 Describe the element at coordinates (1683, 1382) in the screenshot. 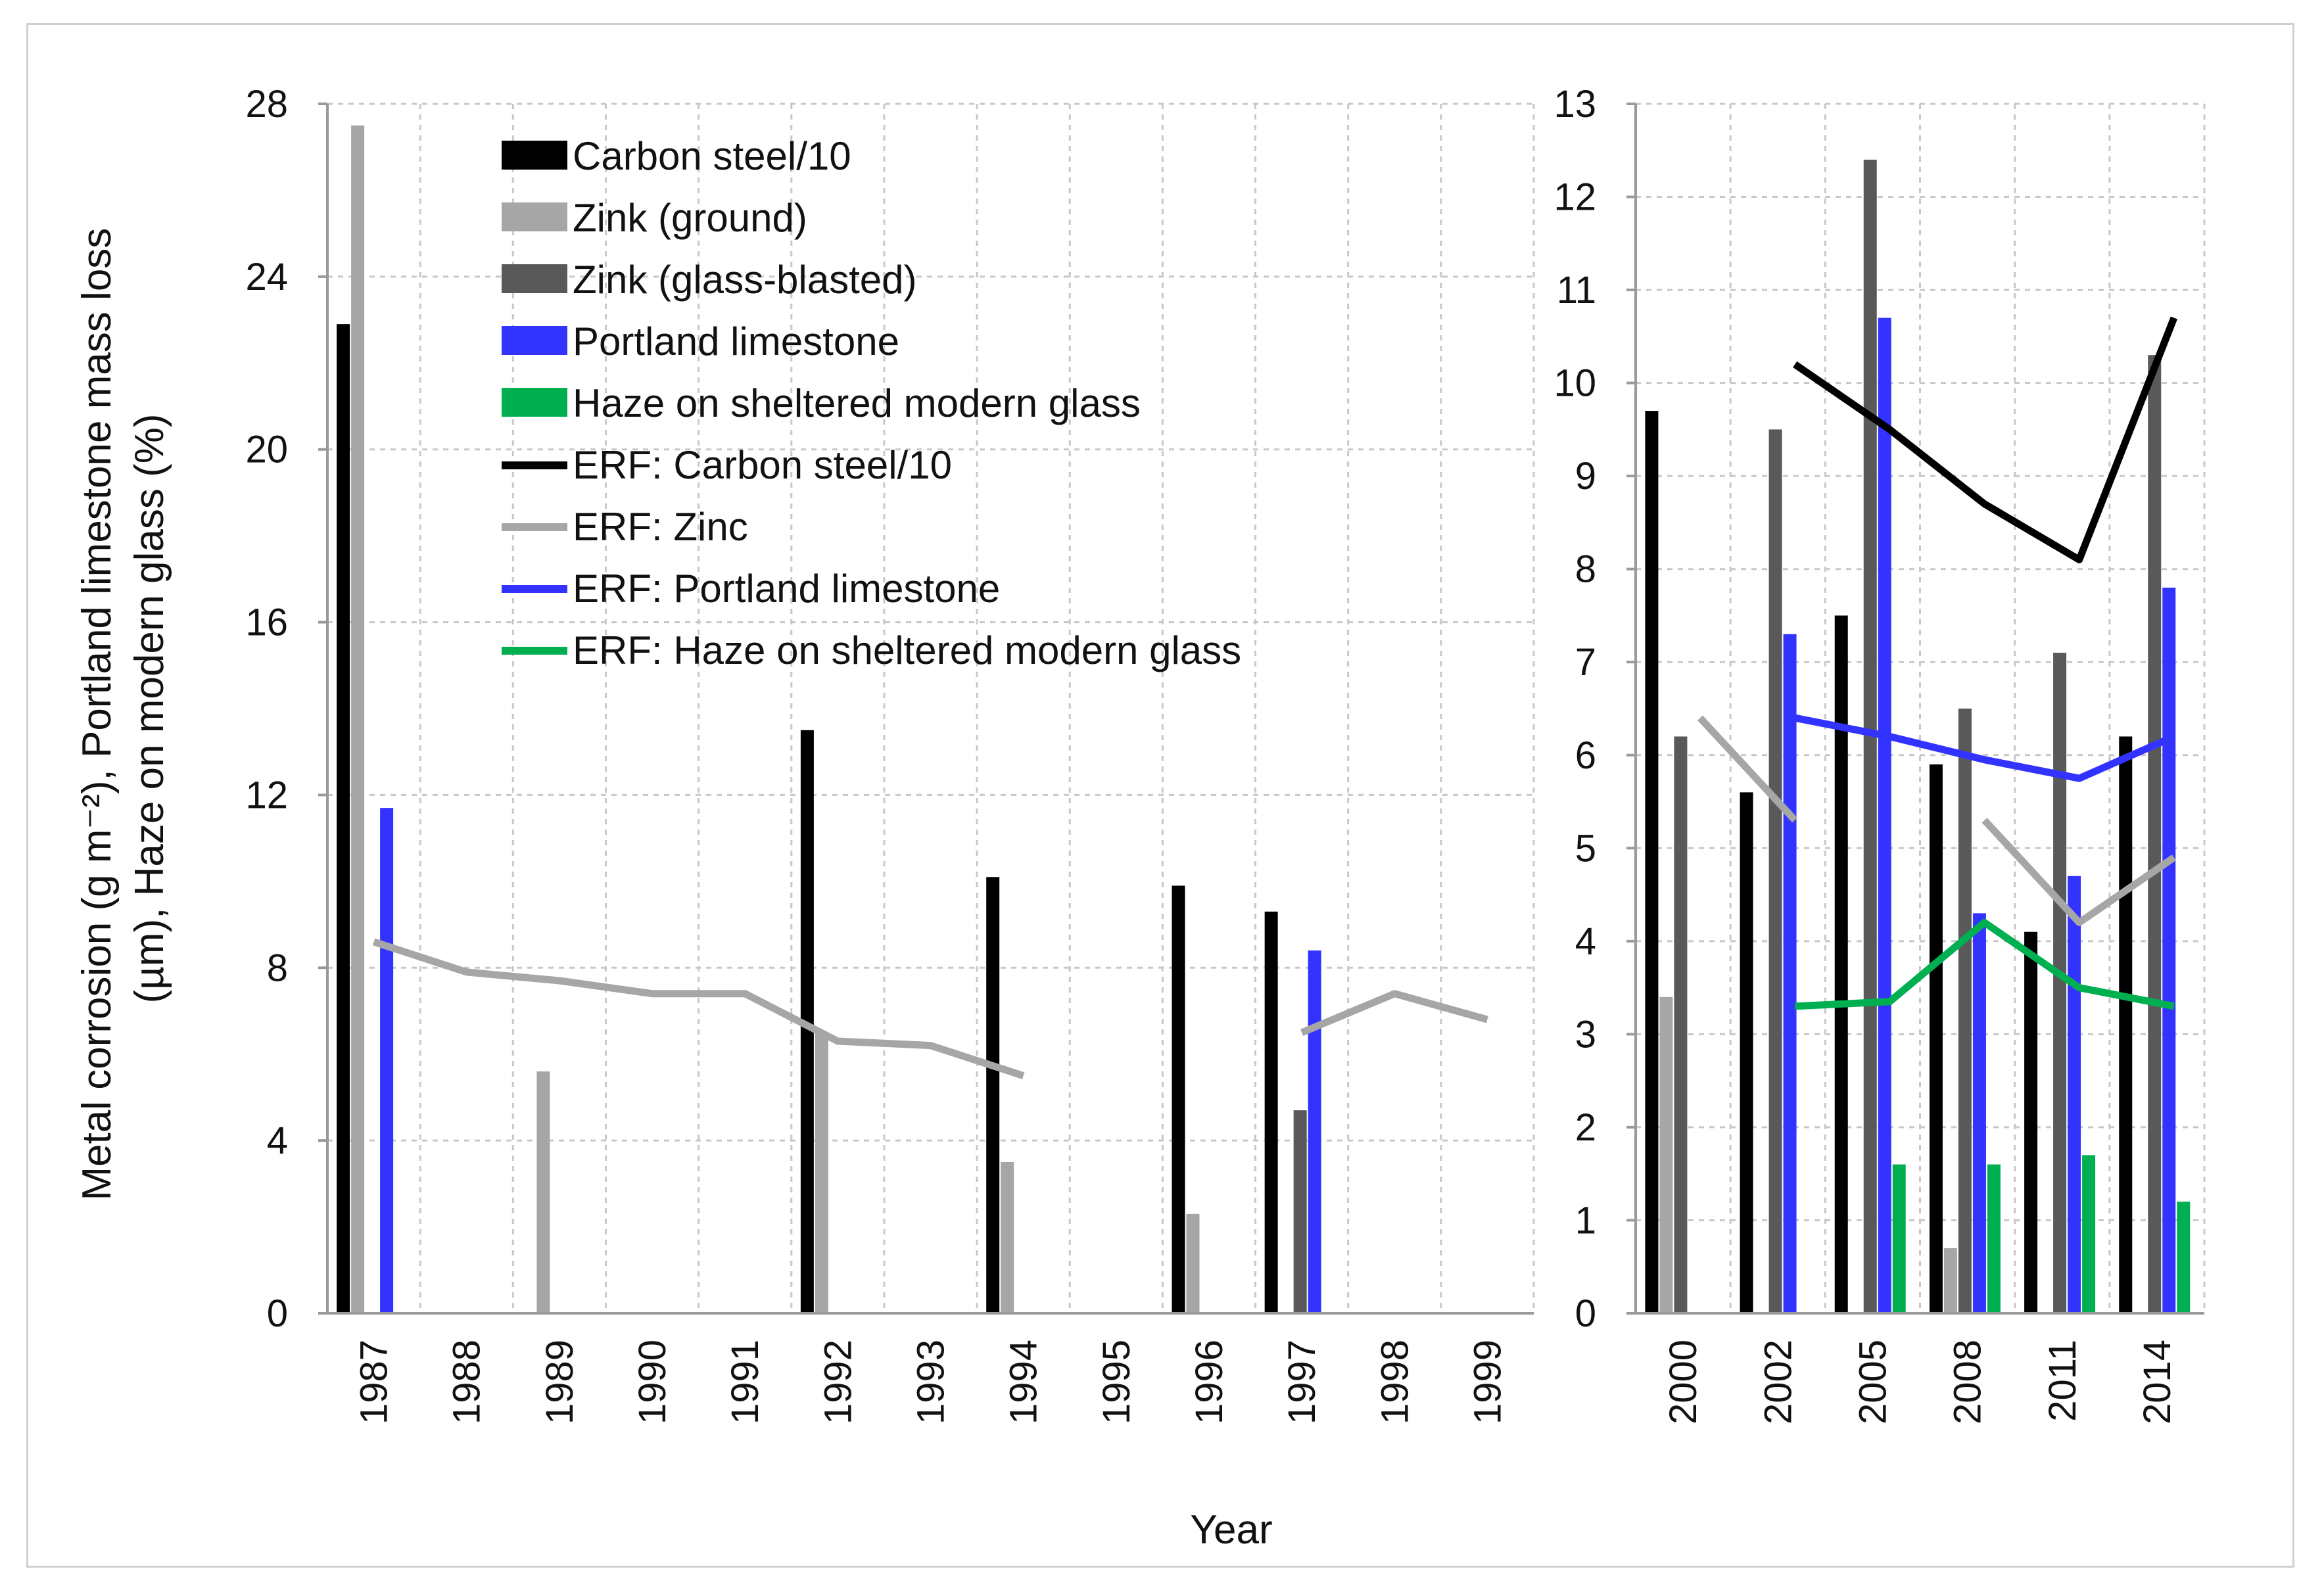

I see `right-x-tick-label: 2000` at that location.